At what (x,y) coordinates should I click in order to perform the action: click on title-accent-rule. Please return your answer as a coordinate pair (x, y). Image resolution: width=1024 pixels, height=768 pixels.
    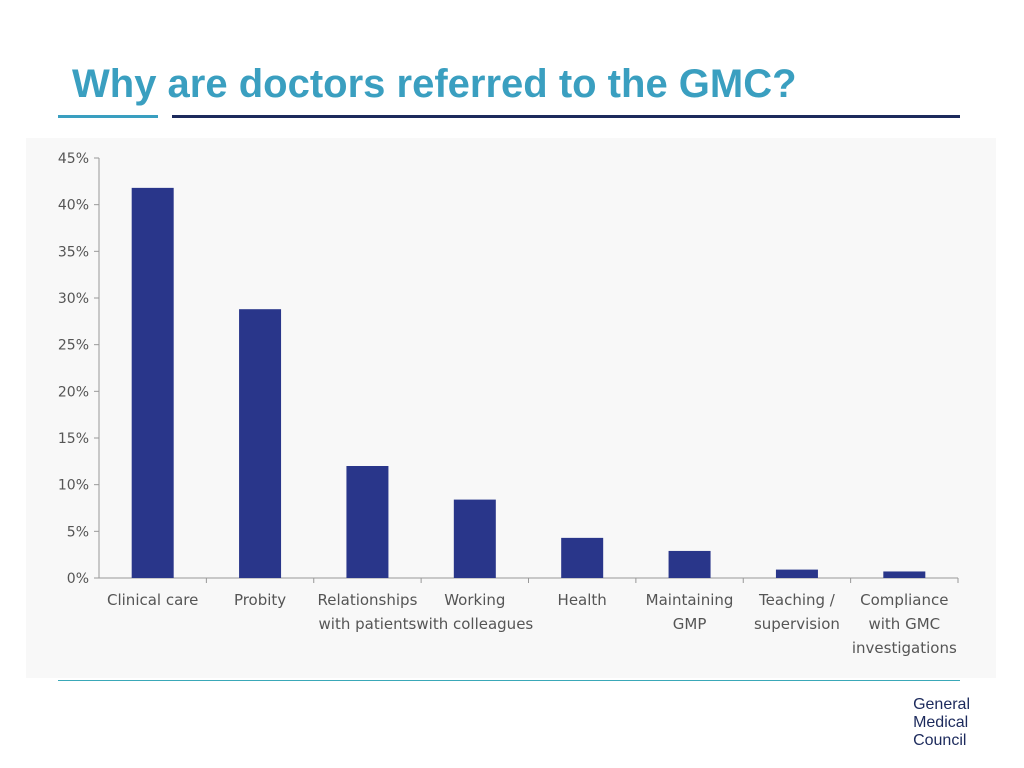
    Looking at the image, I should click on (108, 116).